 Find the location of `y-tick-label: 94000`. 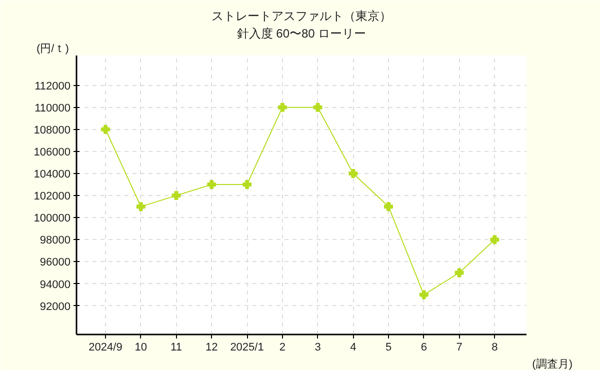

y-tick-label: 94000 is located at coordinates (55, 284).